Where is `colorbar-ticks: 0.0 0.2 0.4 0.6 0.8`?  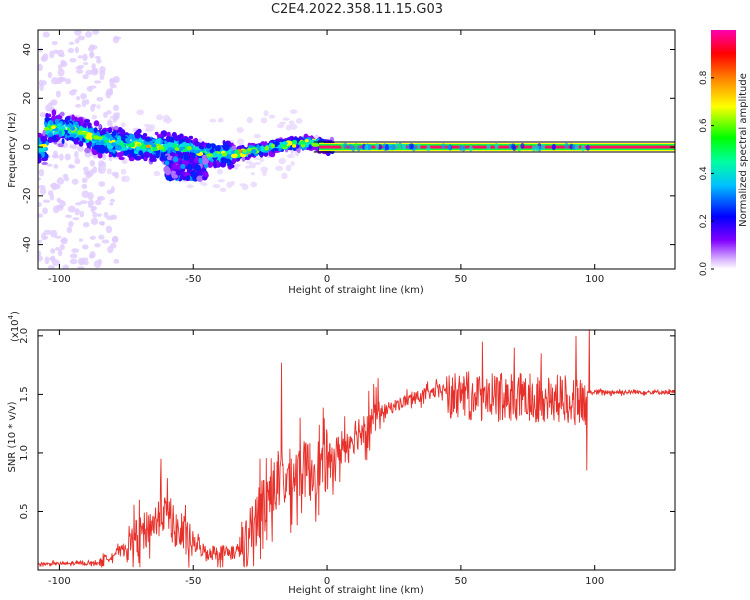 colorbar-ticks: 0.0 0.2 0.4 0.6 0.8 is located at coordinates (706, 173).